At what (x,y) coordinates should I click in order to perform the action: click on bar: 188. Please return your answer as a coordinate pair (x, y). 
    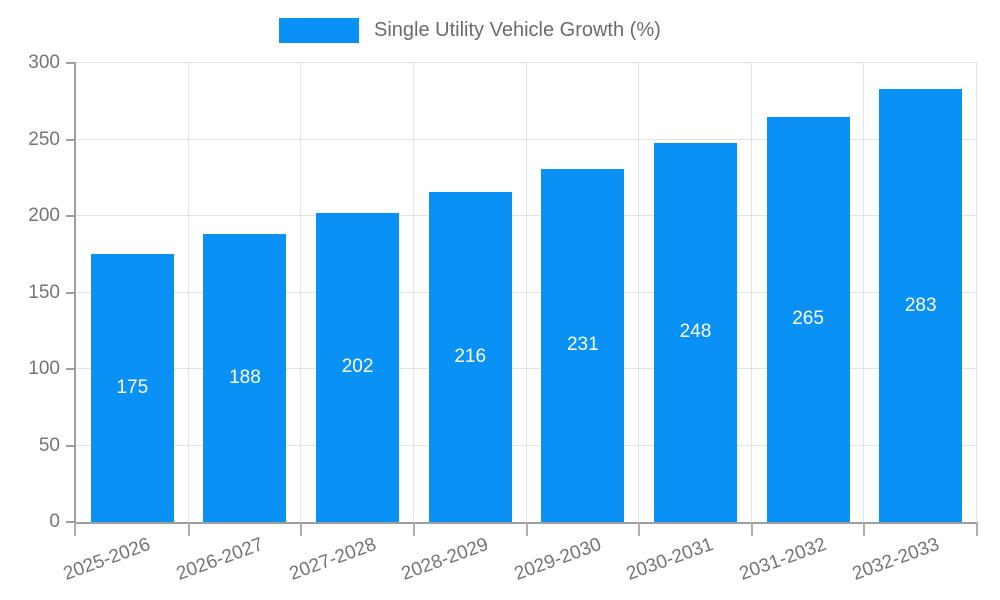
    Looking at the image, I should click on (245, 378).